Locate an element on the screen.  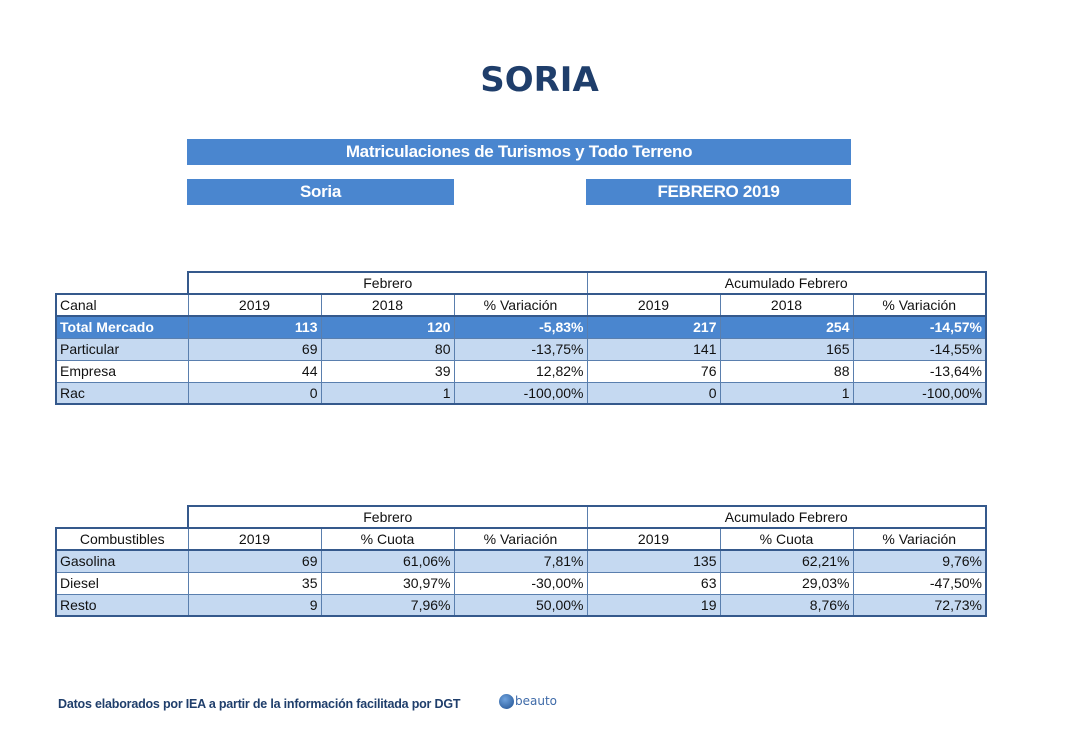
table-cell: 165 is located at coordinates (786, 349).